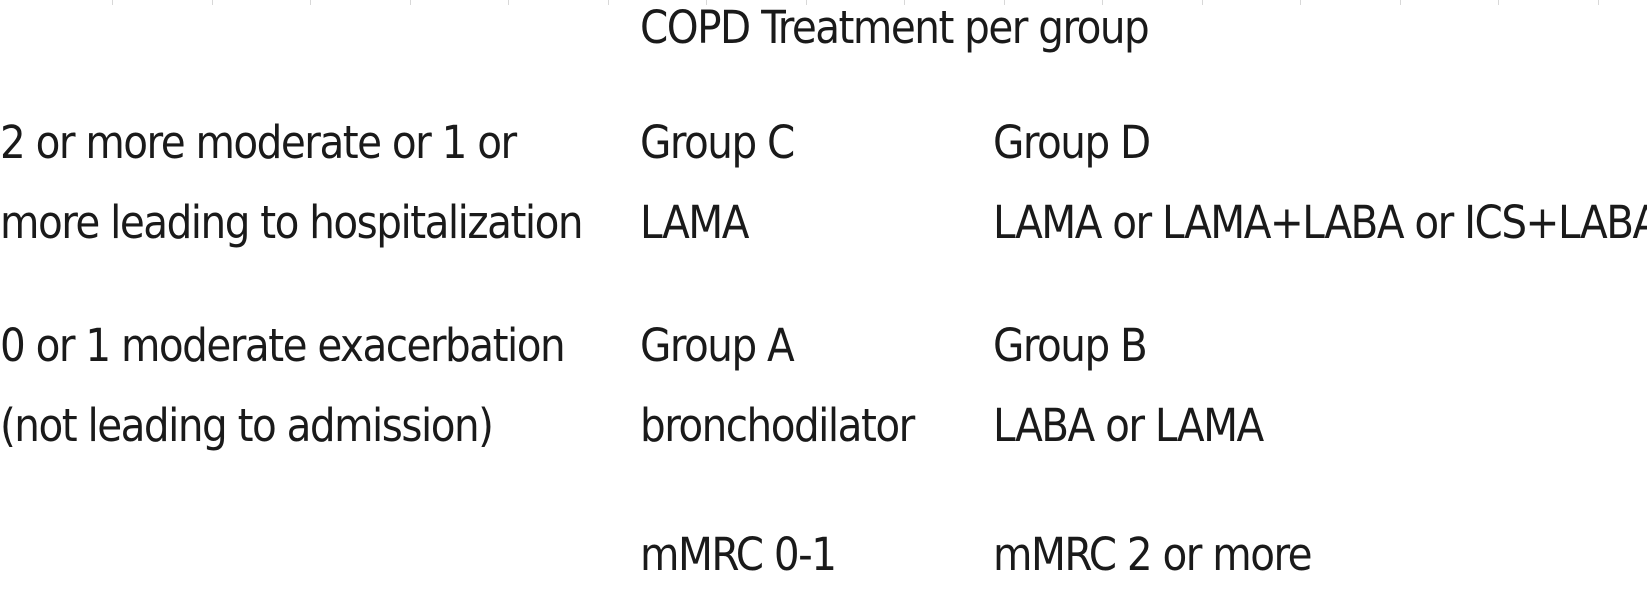 The width and height of the screenshot is (1647, 595). Describe the element at coordinates (1071, 143) in the screenshot. I see `group-d-name: Group D` at that location.